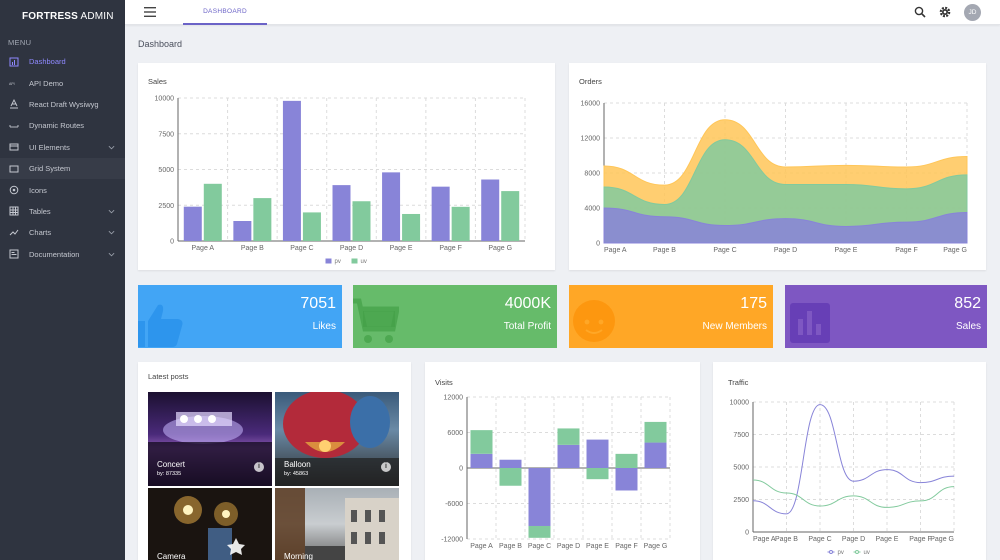  What do you see at coordinates (455, 316) in the screenshot?
I see `stat-total-profit: 4000K Total Profit` at bounding box center [455, 316].